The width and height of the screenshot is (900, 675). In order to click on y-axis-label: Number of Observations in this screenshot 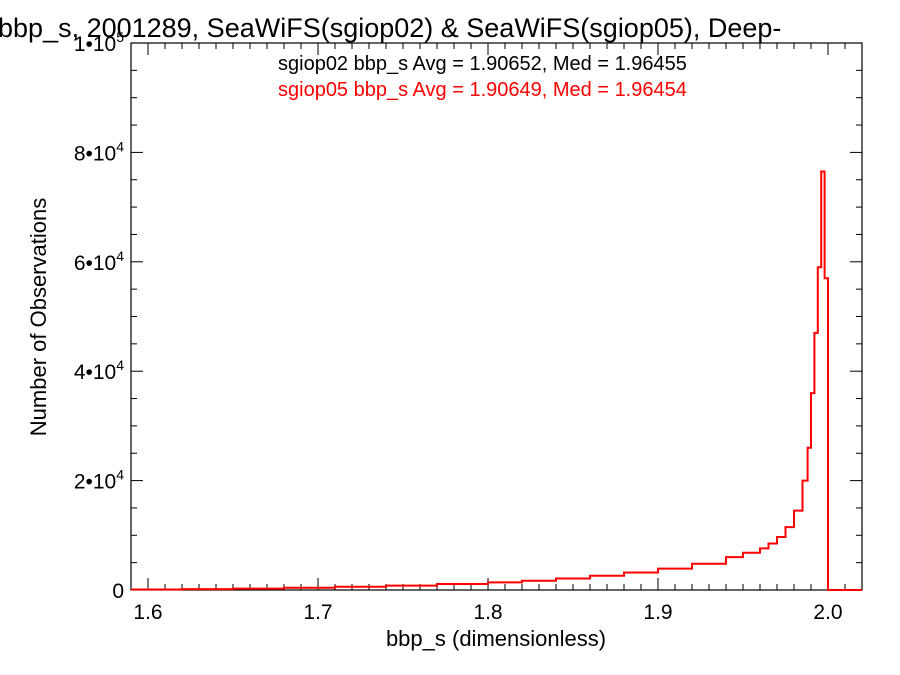, I will do `click(38, 317)`.